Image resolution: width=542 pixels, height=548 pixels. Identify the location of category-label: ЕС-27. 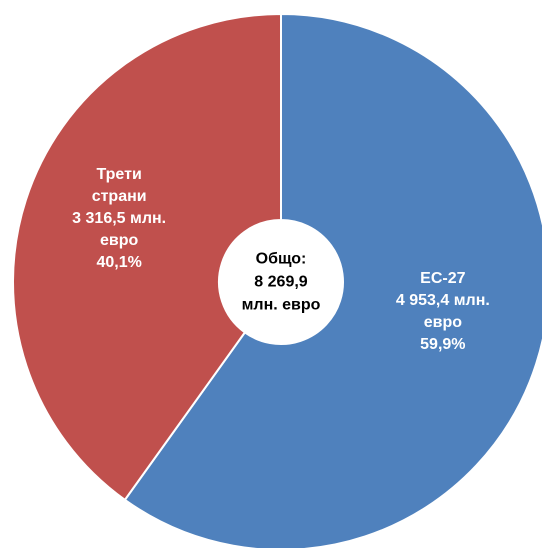
(443, 278).